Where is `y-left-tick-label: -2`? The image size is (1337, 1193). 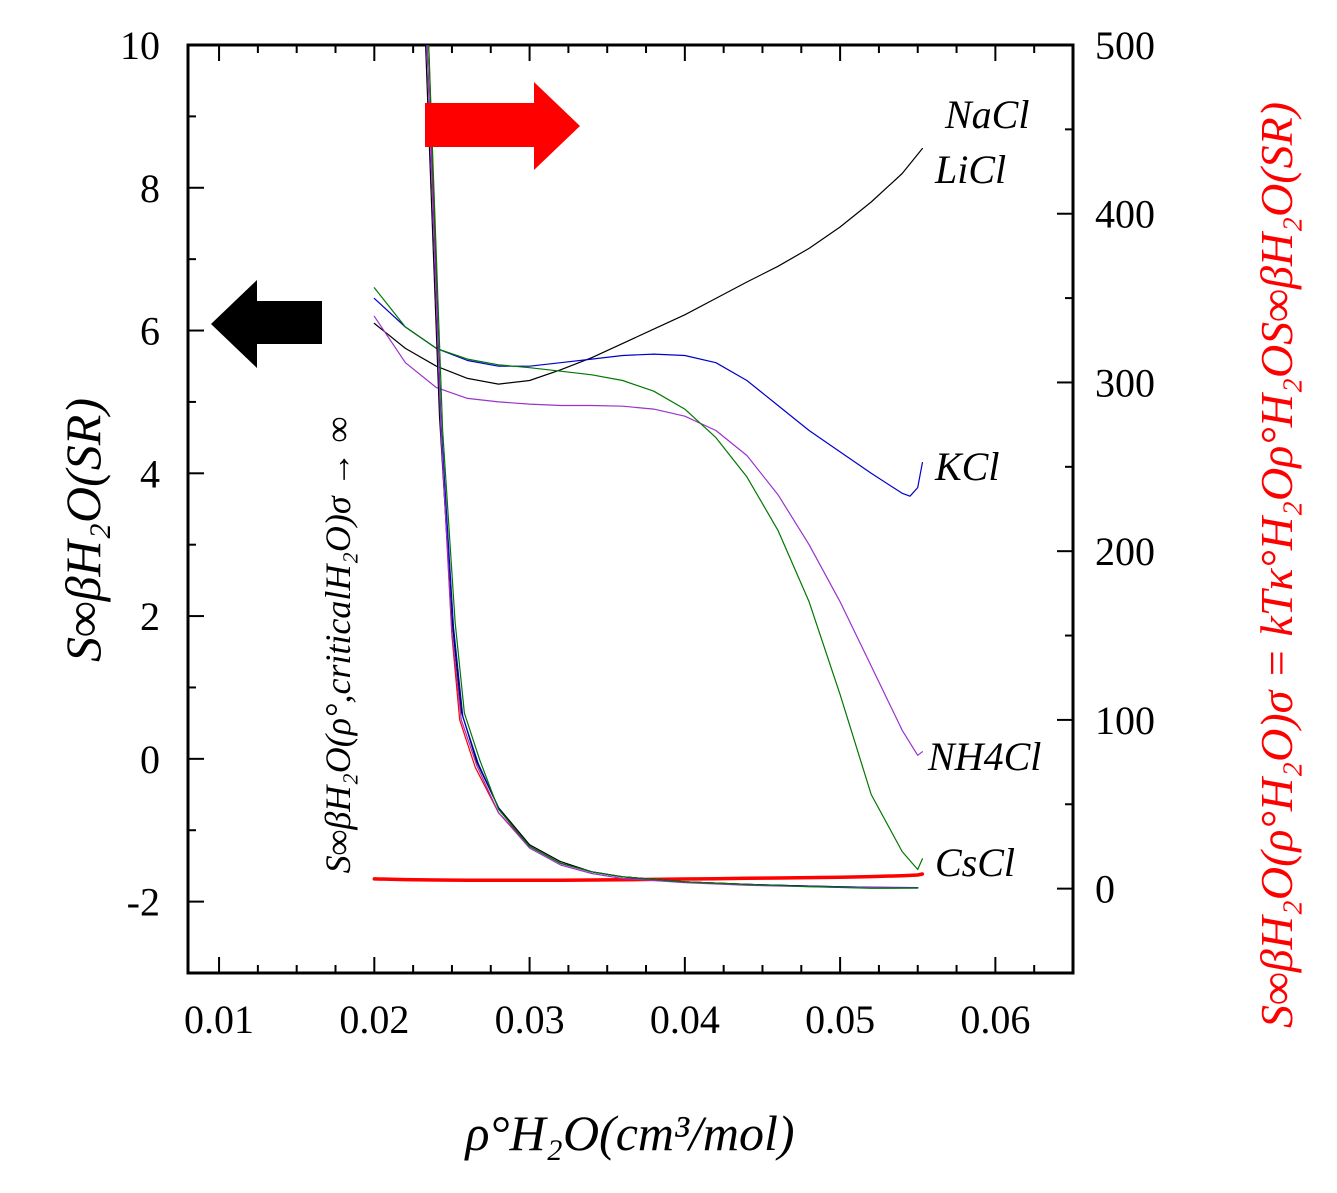 y-left-tick-label: -2 is located at coordinates (143, 902).